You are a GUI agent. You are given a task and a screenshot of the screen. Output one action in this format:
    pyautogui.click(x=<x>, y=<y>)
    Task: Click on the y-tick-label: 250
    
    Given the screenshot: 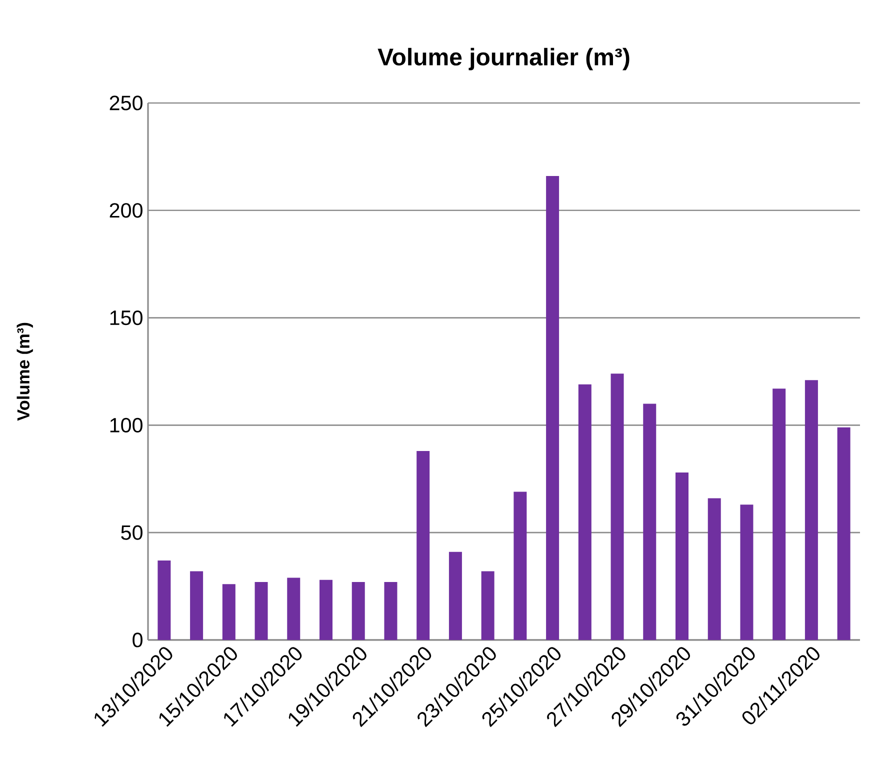 What is the action you would take?
    pyautogui.click(x=126, y=103)
    